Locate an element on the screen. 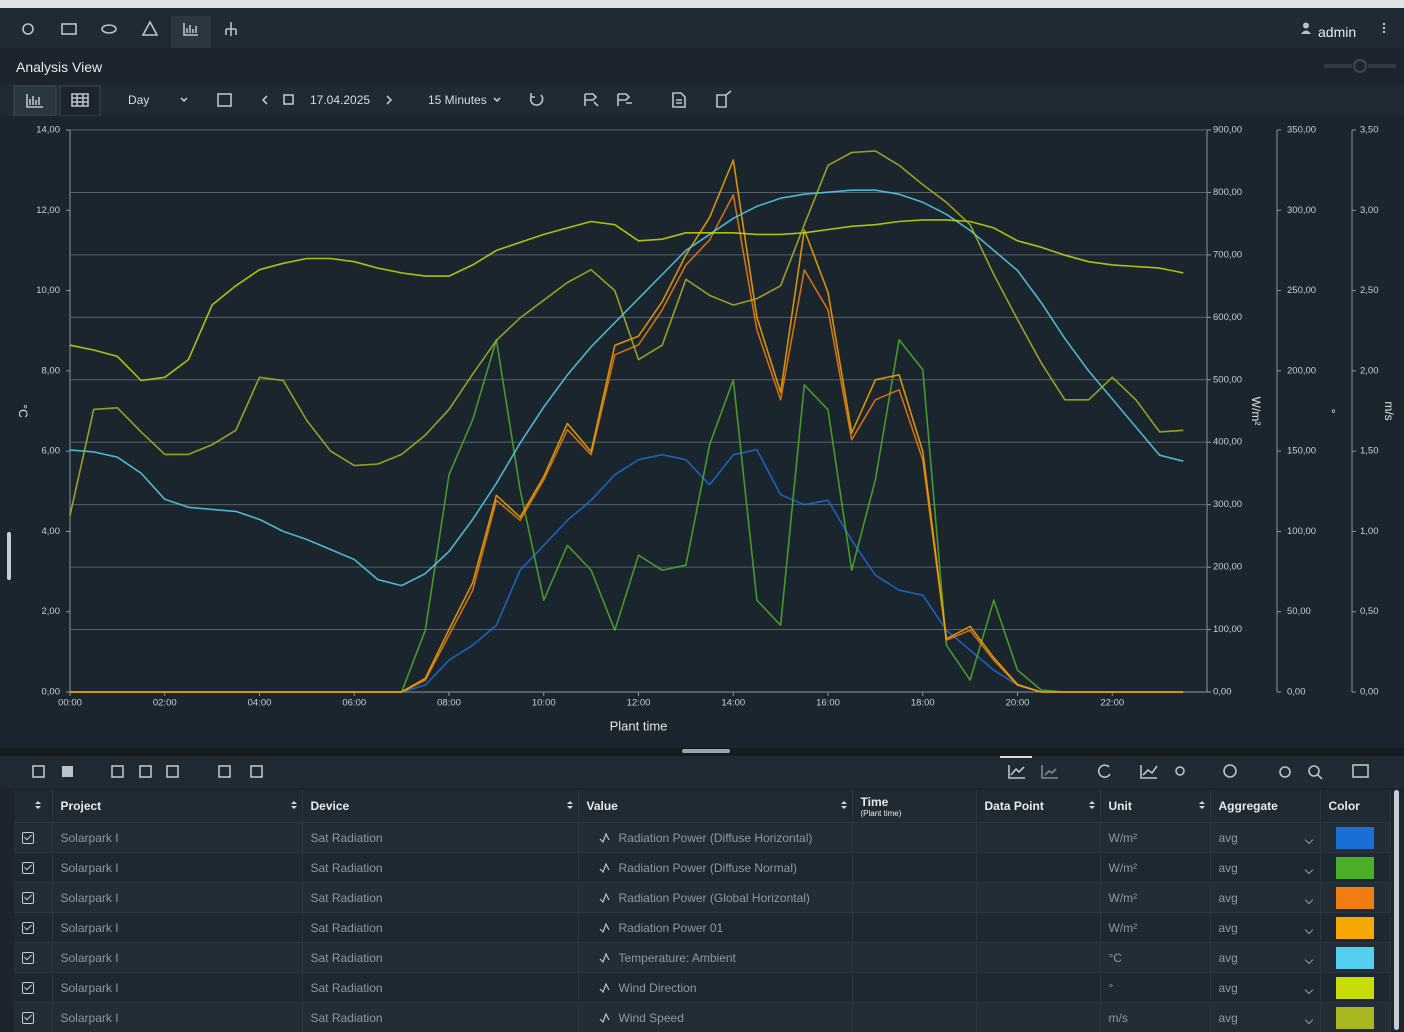 The height and width of the screenshot is (1032, 1404). table-row: Solarpark I Sat Radiation Wind Speed m/s avg is located at coordinates (702, 1017).